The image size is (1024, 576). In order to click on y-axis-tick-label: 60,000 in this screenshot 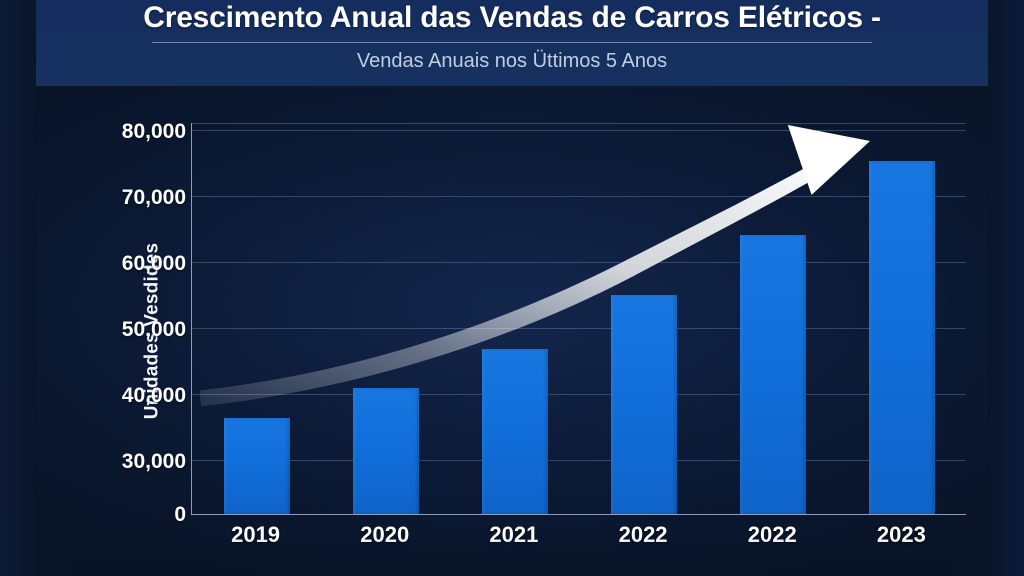, I will do `click(153, 263)`.